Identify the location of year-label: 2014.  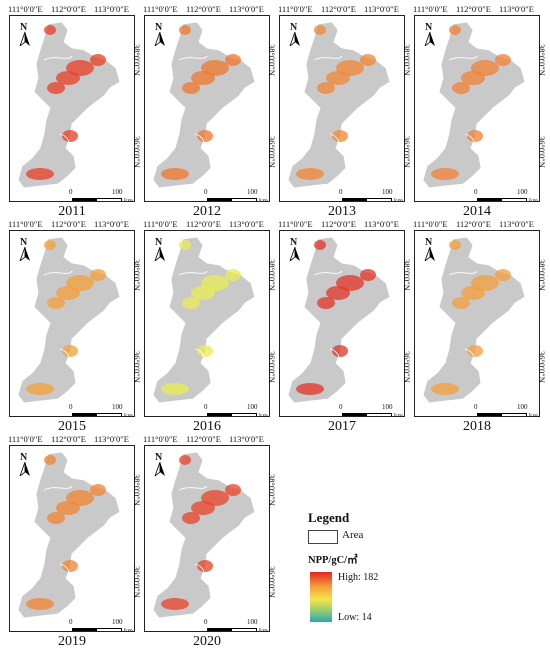
(477, 211).